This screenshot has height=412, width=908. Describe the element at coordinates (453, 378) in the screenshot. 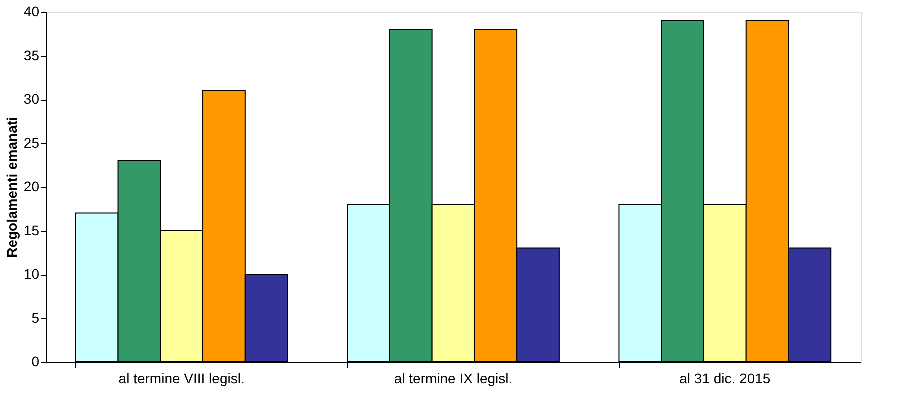

I see `x-tick-label: al termine IX legisl.` at that location.